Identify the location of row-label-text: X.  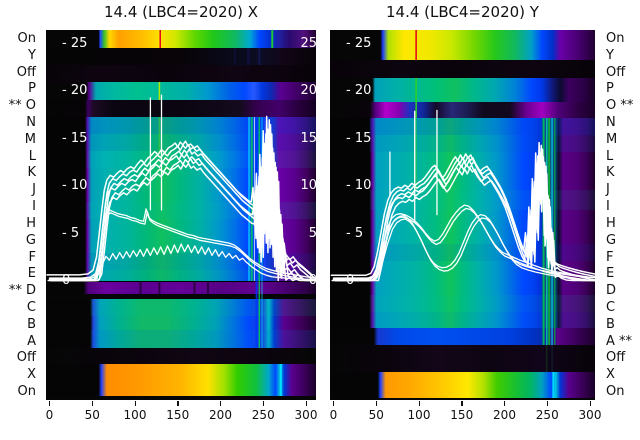
(610, 375).